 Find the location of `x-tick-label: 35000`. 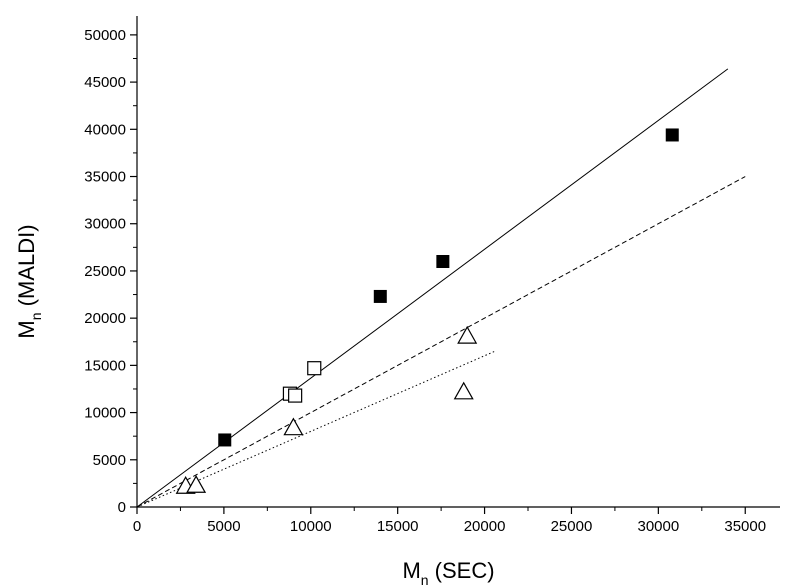

x-tick-label: 35000 is located at coordinates (745, 526).